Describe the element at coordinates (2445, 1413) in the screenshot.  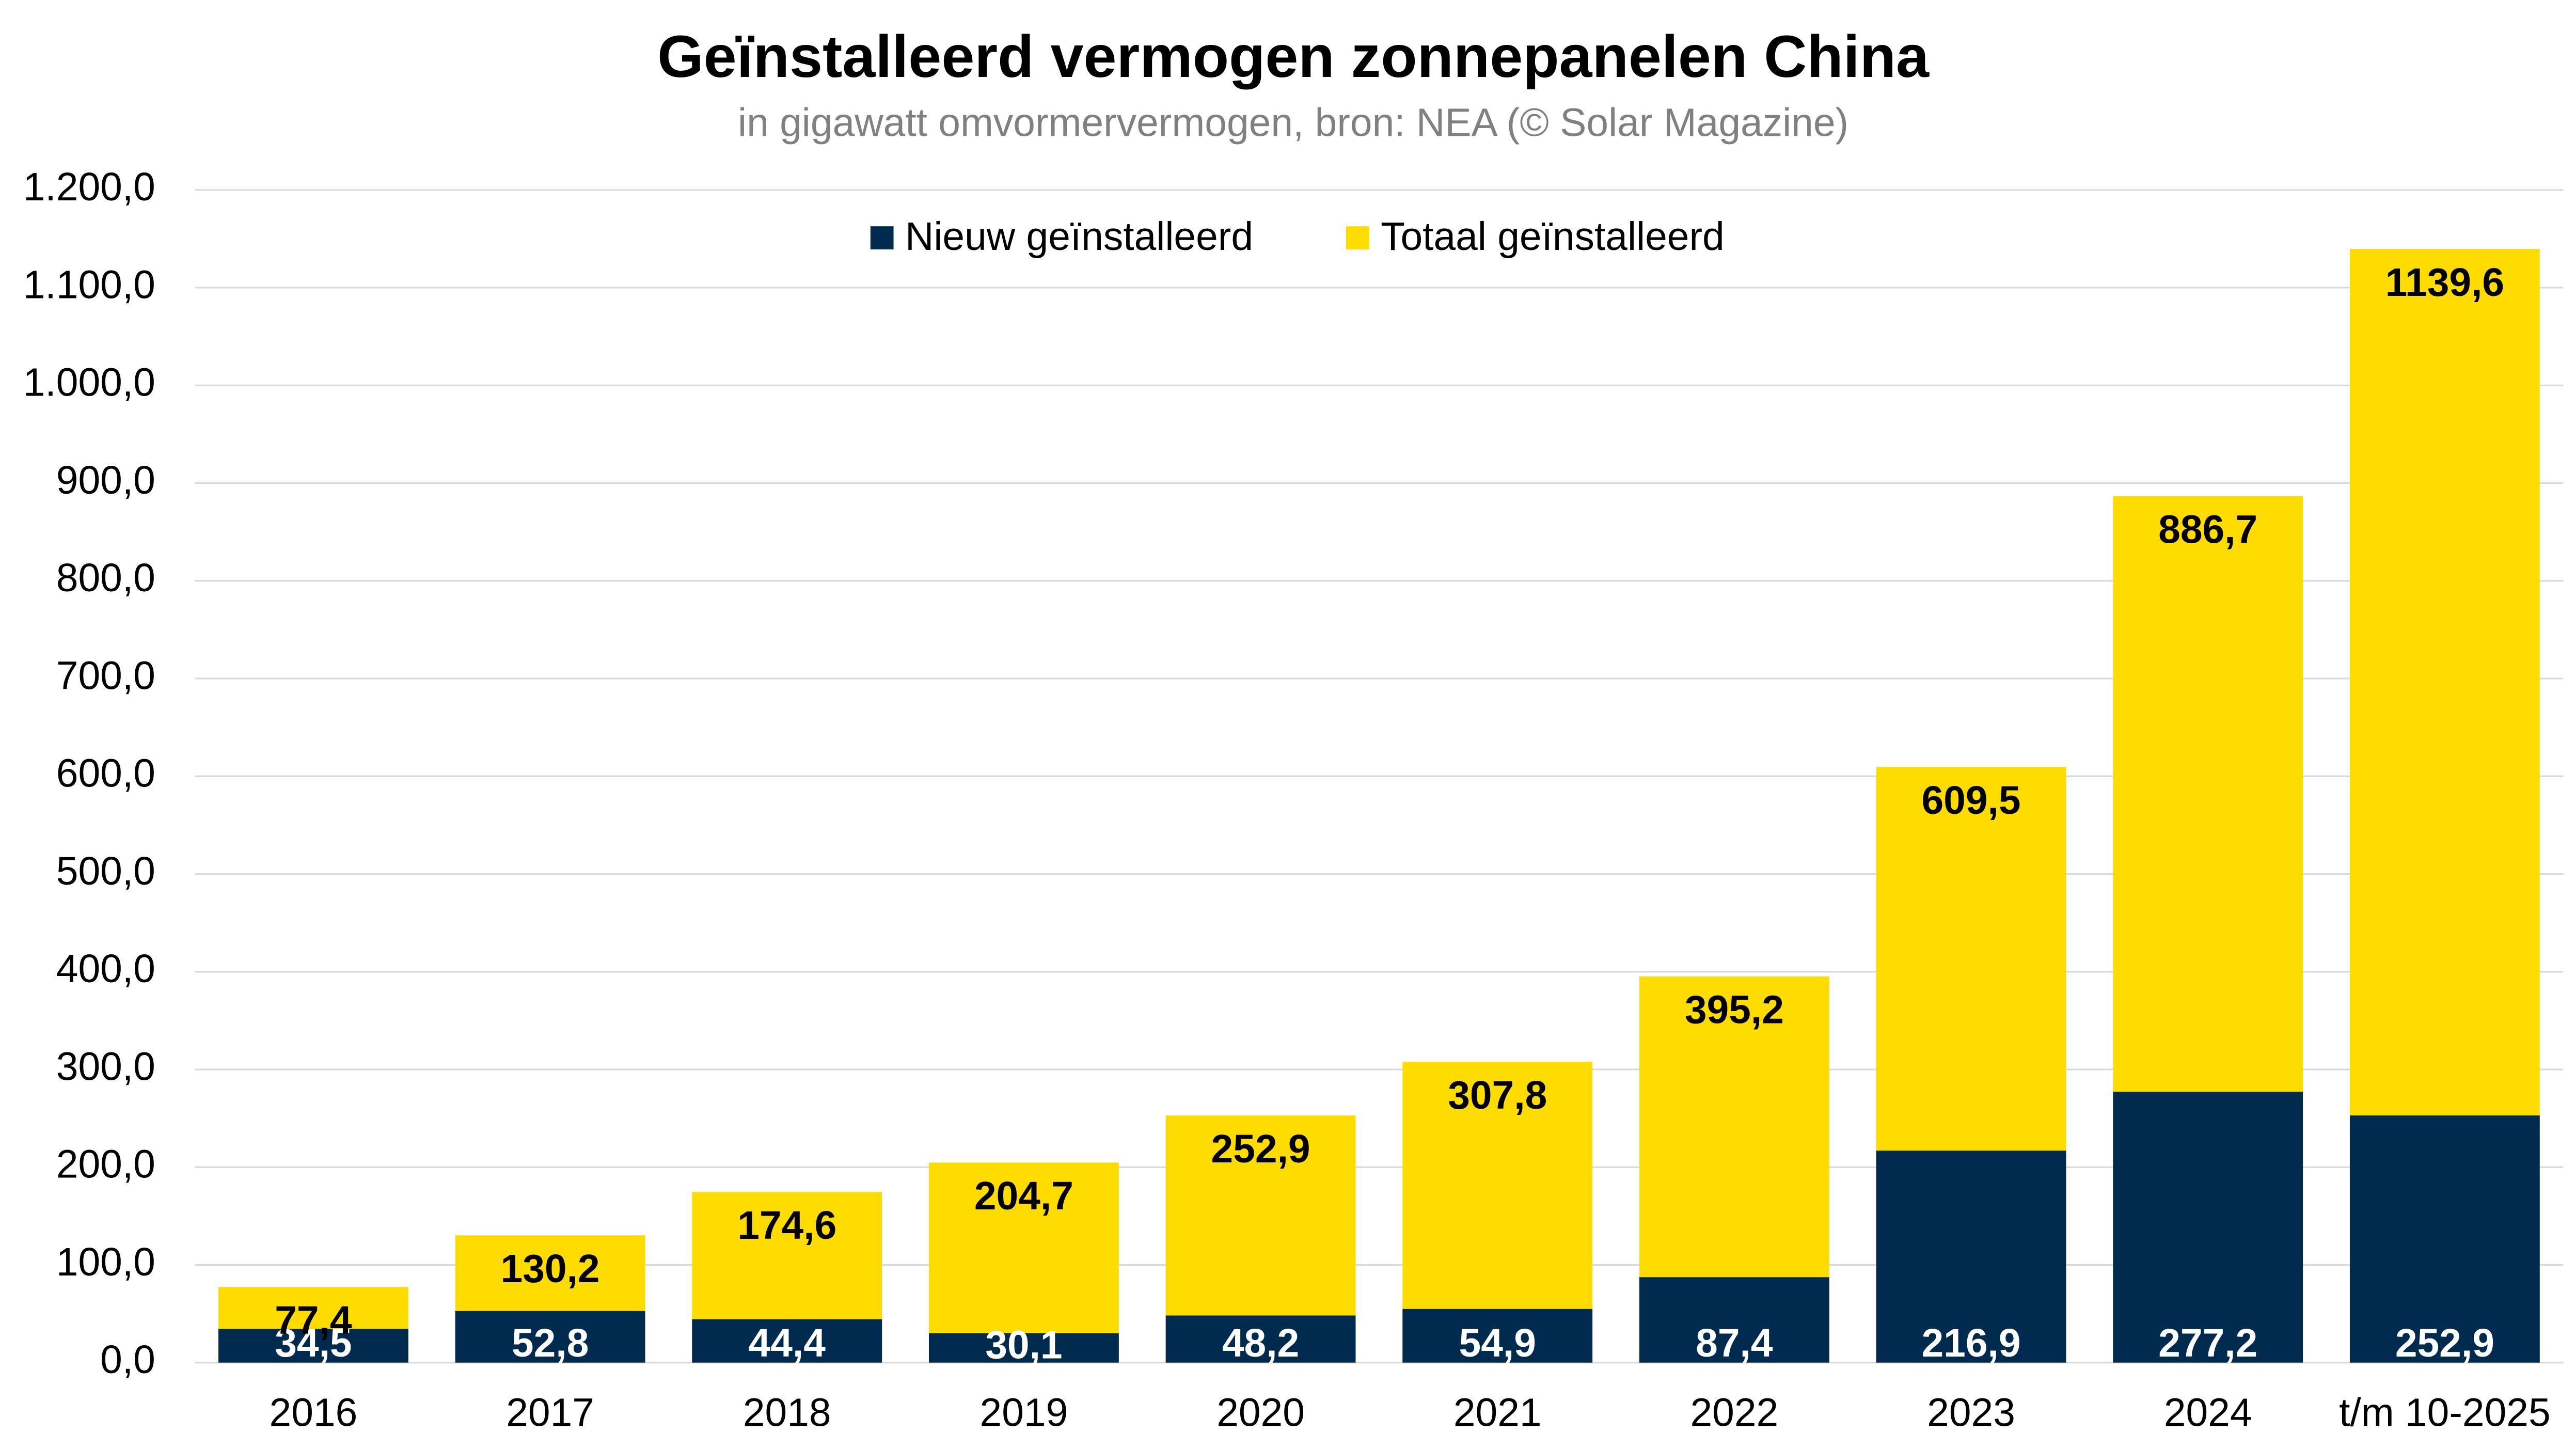
I see `x-tick-label: t/m 10-2025` at that location.